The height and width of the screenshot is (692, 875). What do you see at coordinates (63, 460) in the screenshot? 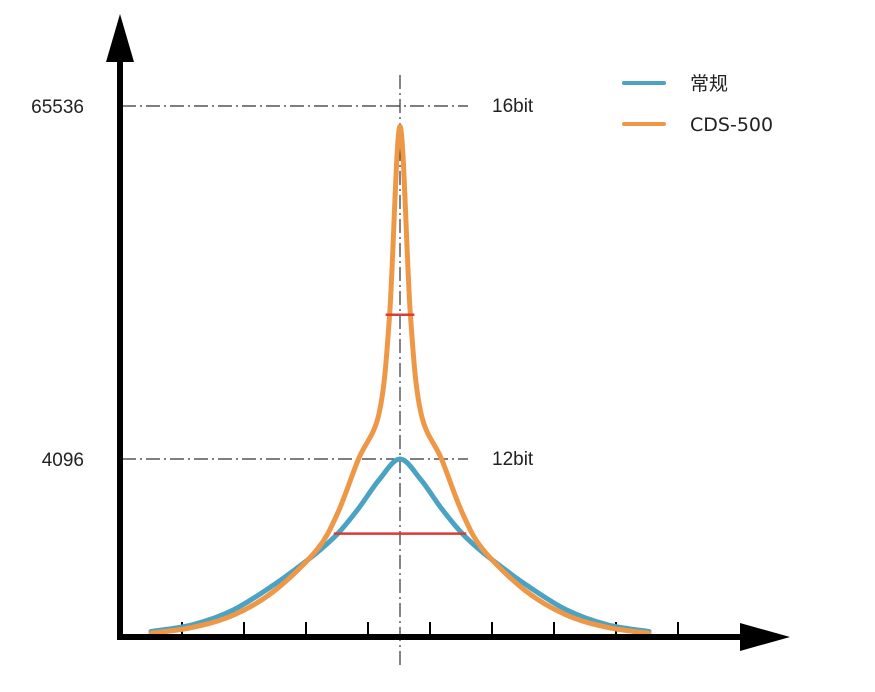
I see `y-tick-label: 4096` at bounding box center [63, 460].